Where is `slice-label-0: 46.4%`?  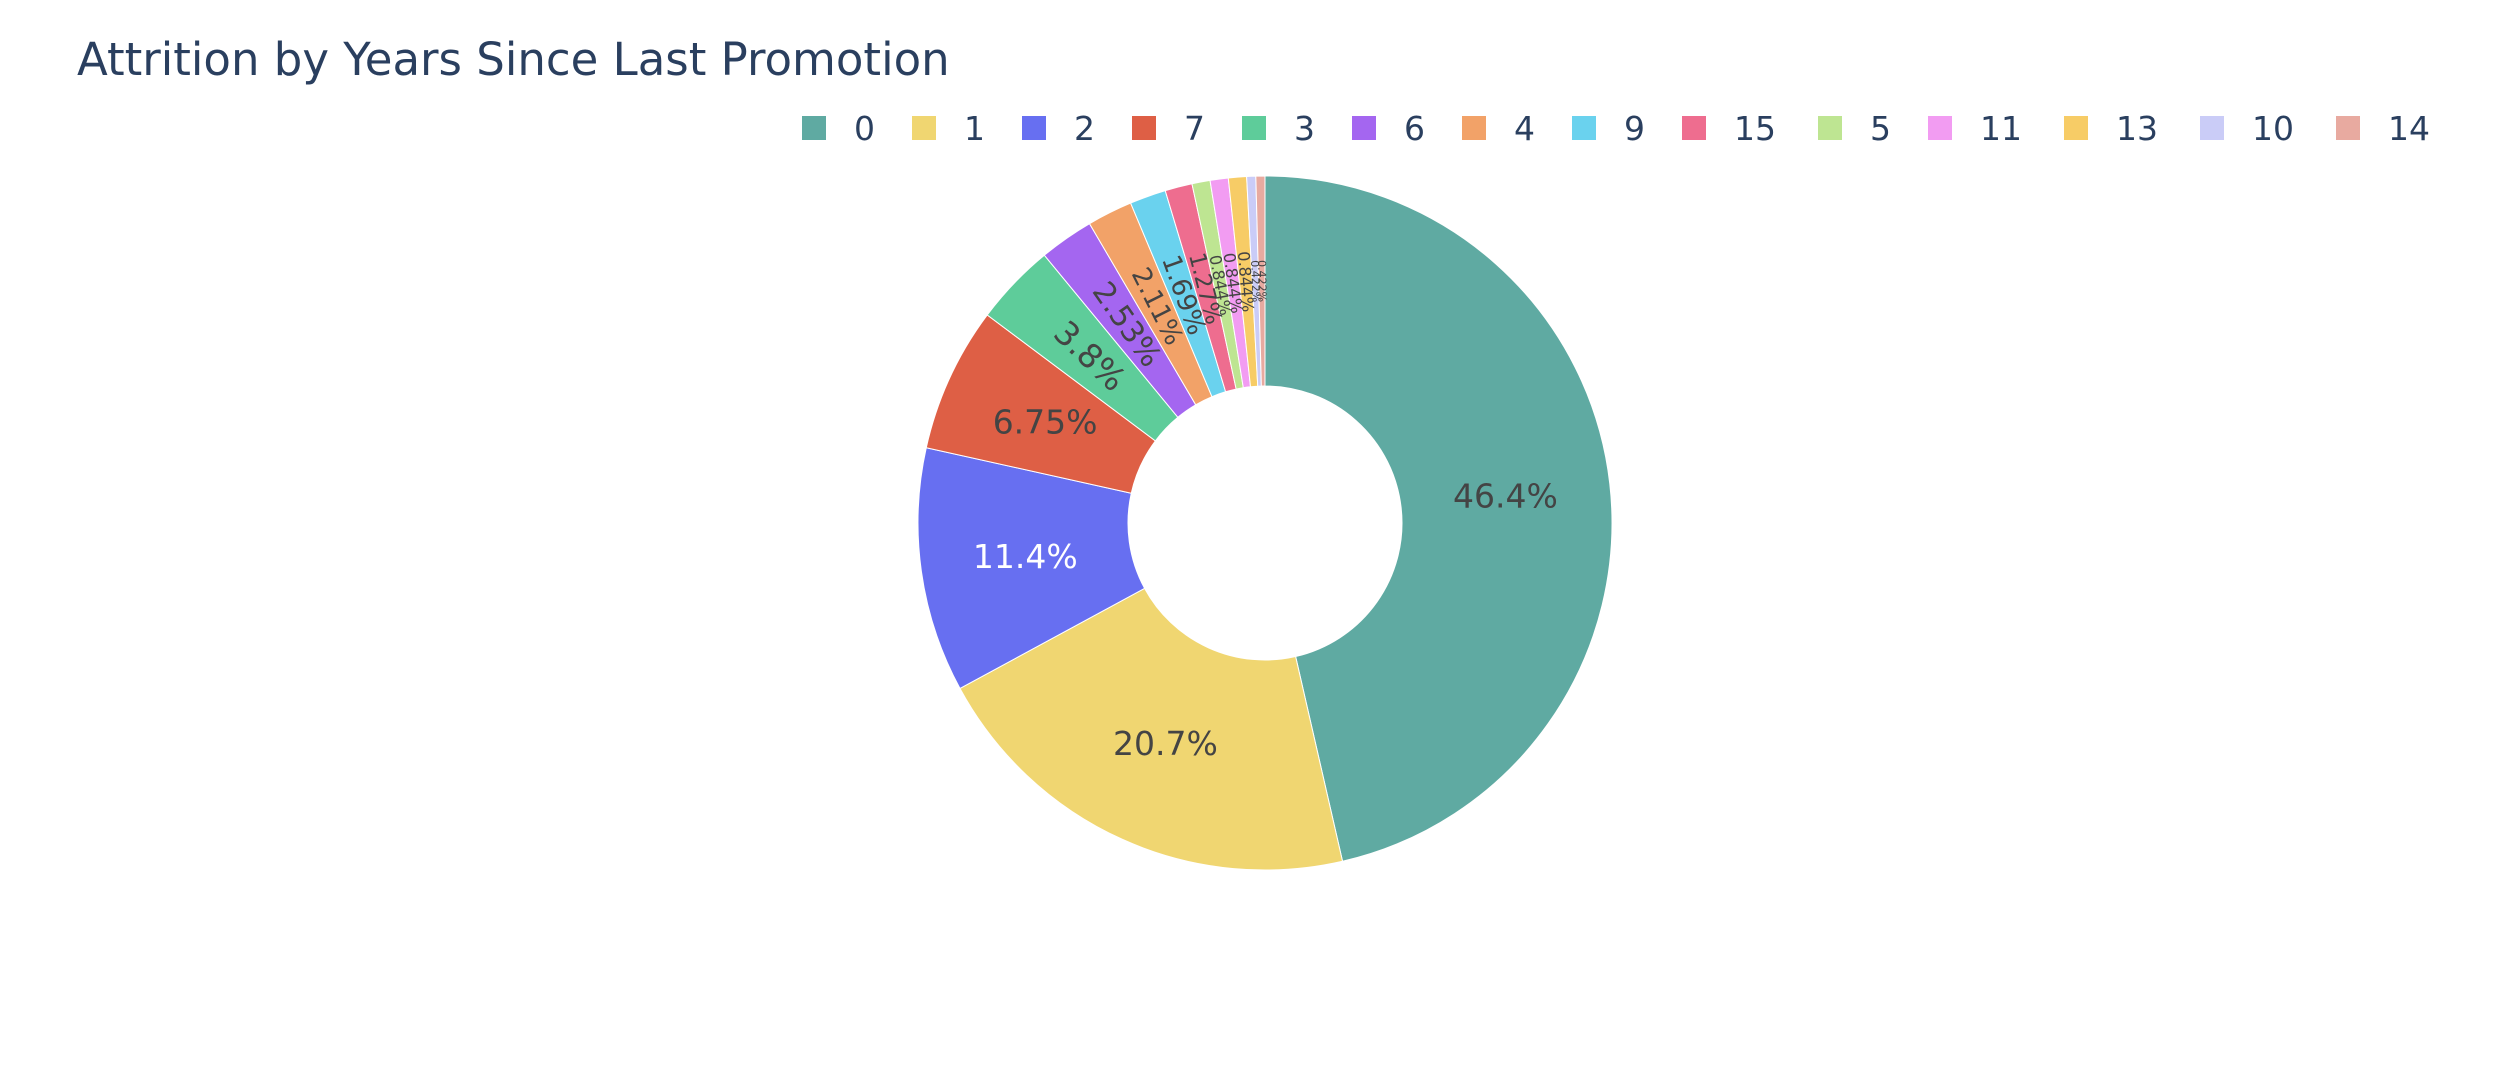 slice-label-0: 46.4% is located at coordinates (1505, 495).